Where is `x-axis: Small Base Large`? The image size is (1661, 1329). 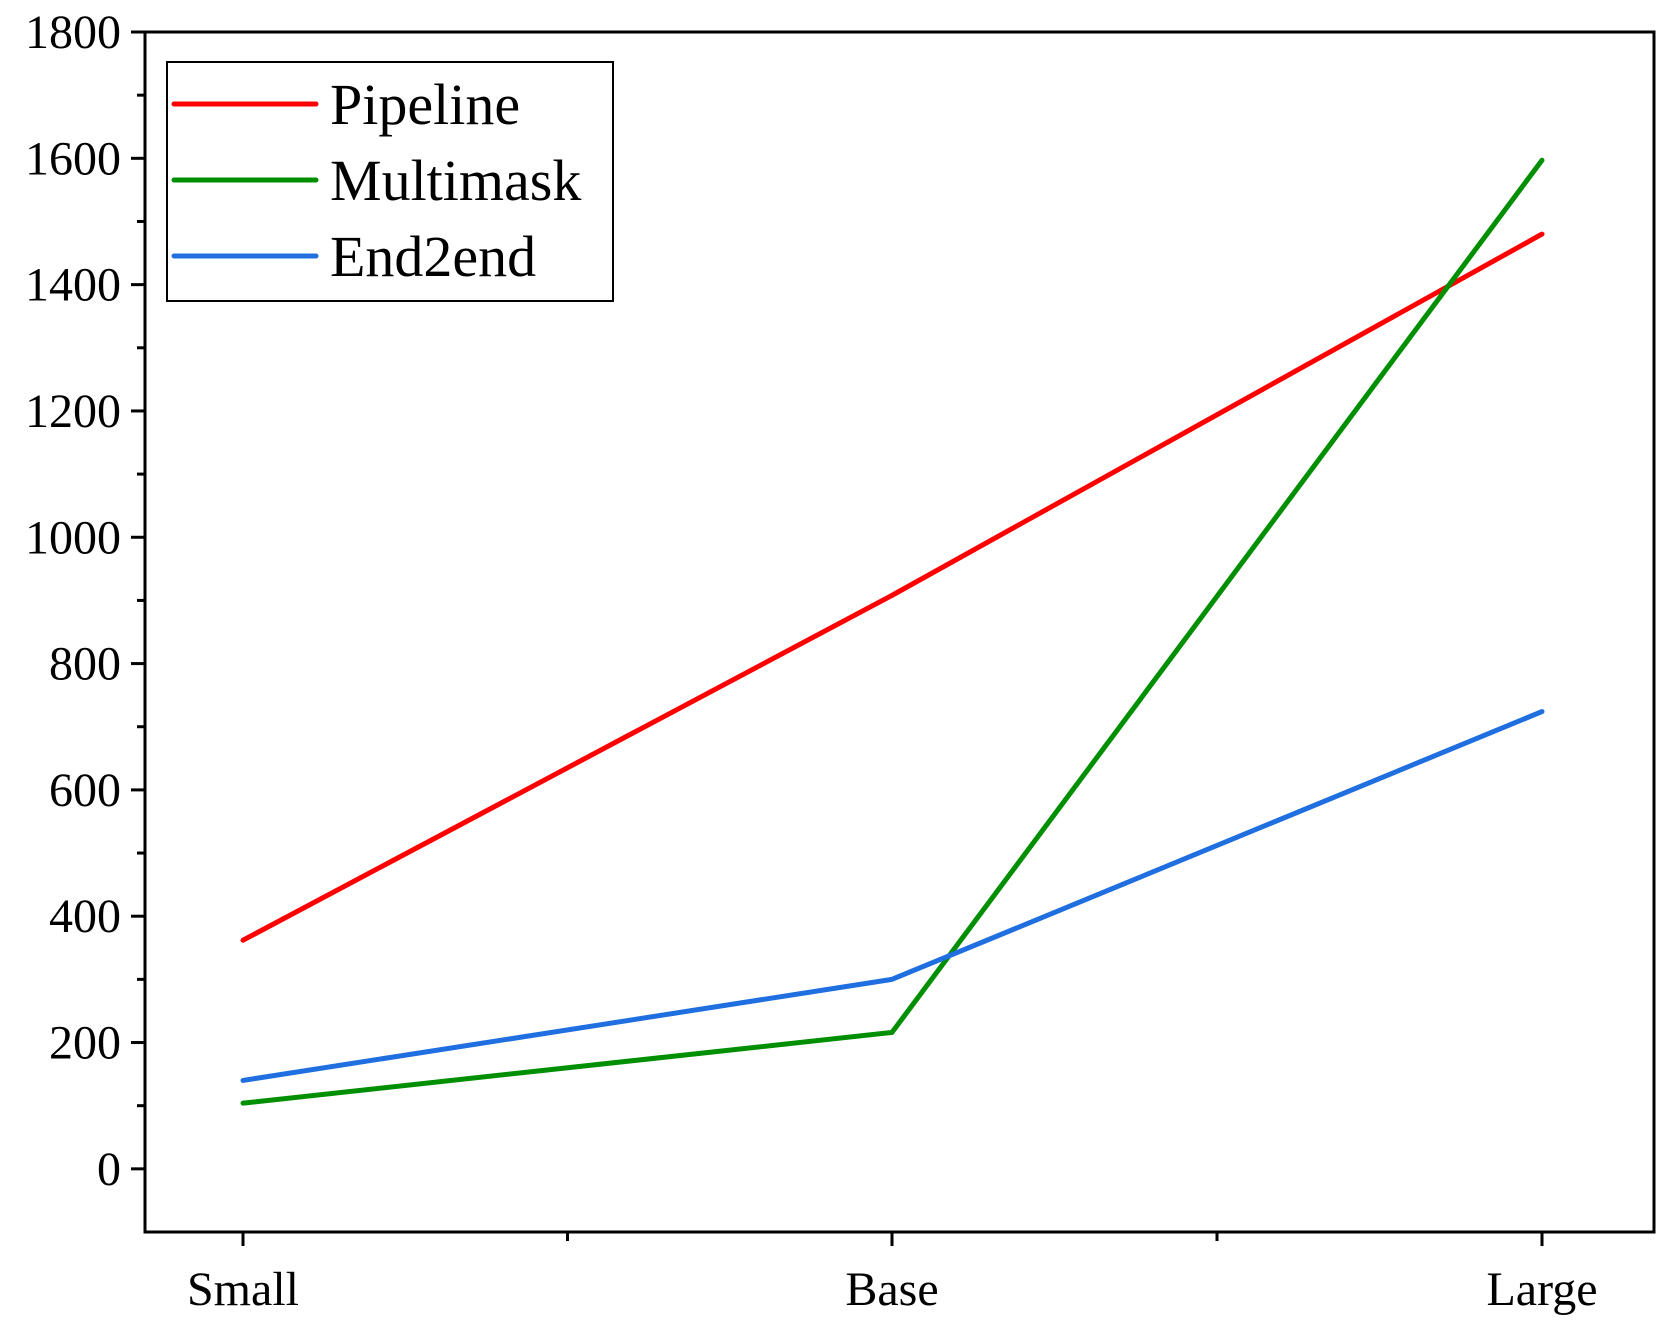 x-axis: Small Base Large is located at coordinates (892, 1274).